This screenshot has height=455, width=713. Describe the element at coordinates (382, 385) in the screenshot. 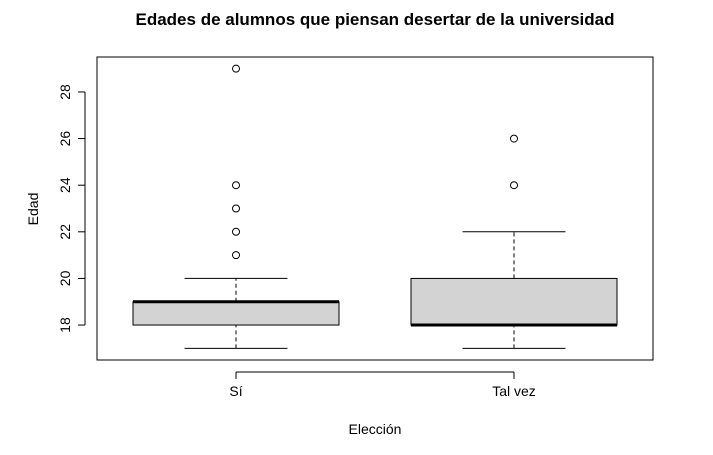

I see `x-axis: Sí Tal vez` at that location.